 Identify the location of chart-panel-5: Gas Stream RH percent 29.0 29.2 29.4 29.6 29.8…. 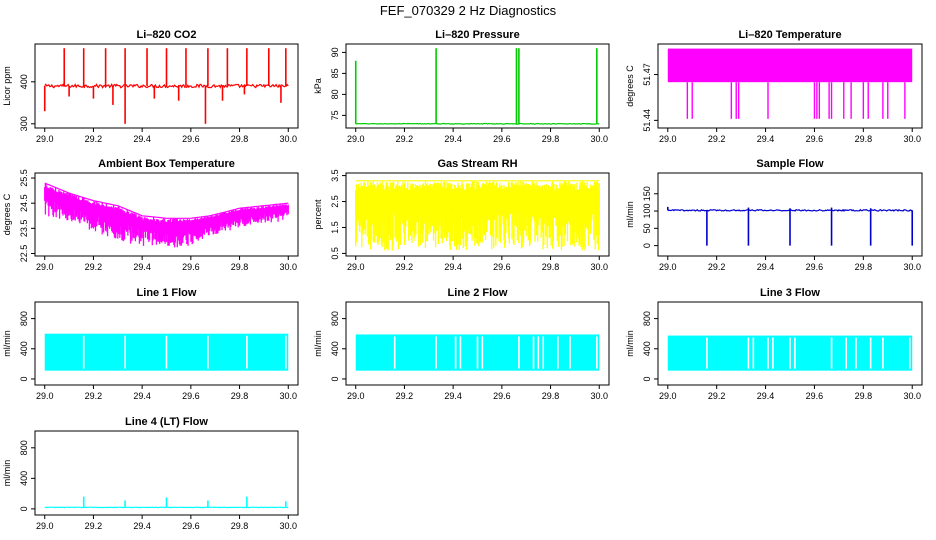
(461, 215).